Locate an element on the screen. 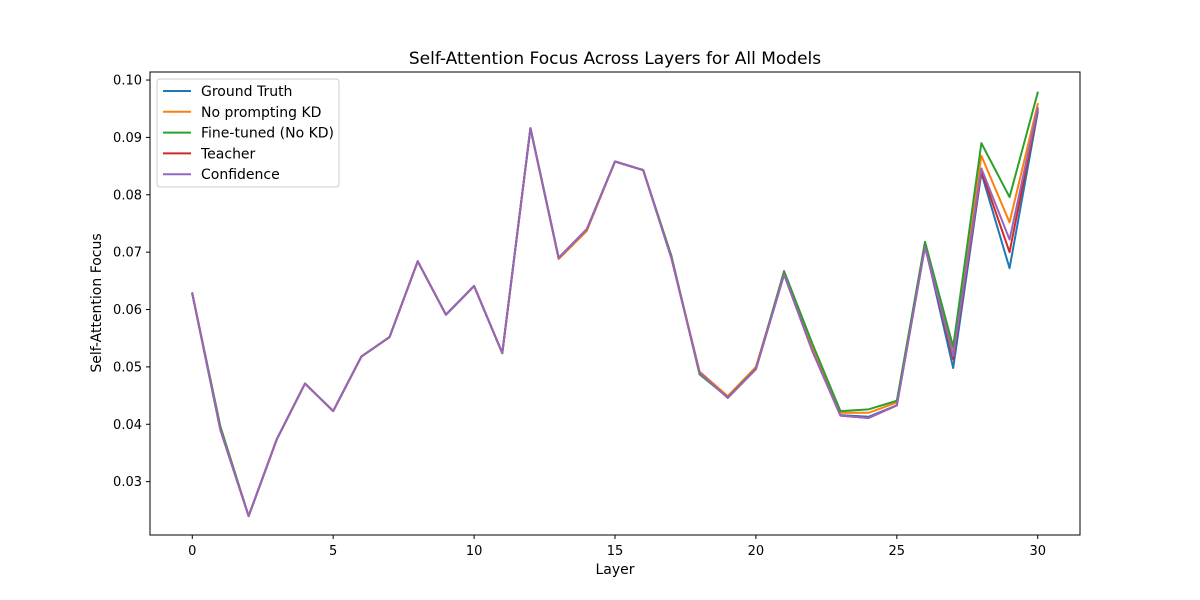  x-tick-label: 5 is located at coordinates (333, 551).